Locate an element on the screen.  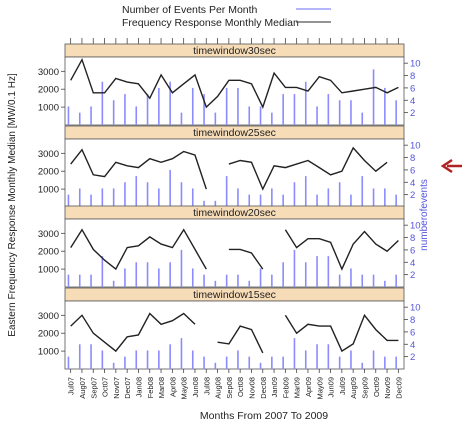
x-tick-label: Feb09 is located at coordinates (285, 387).